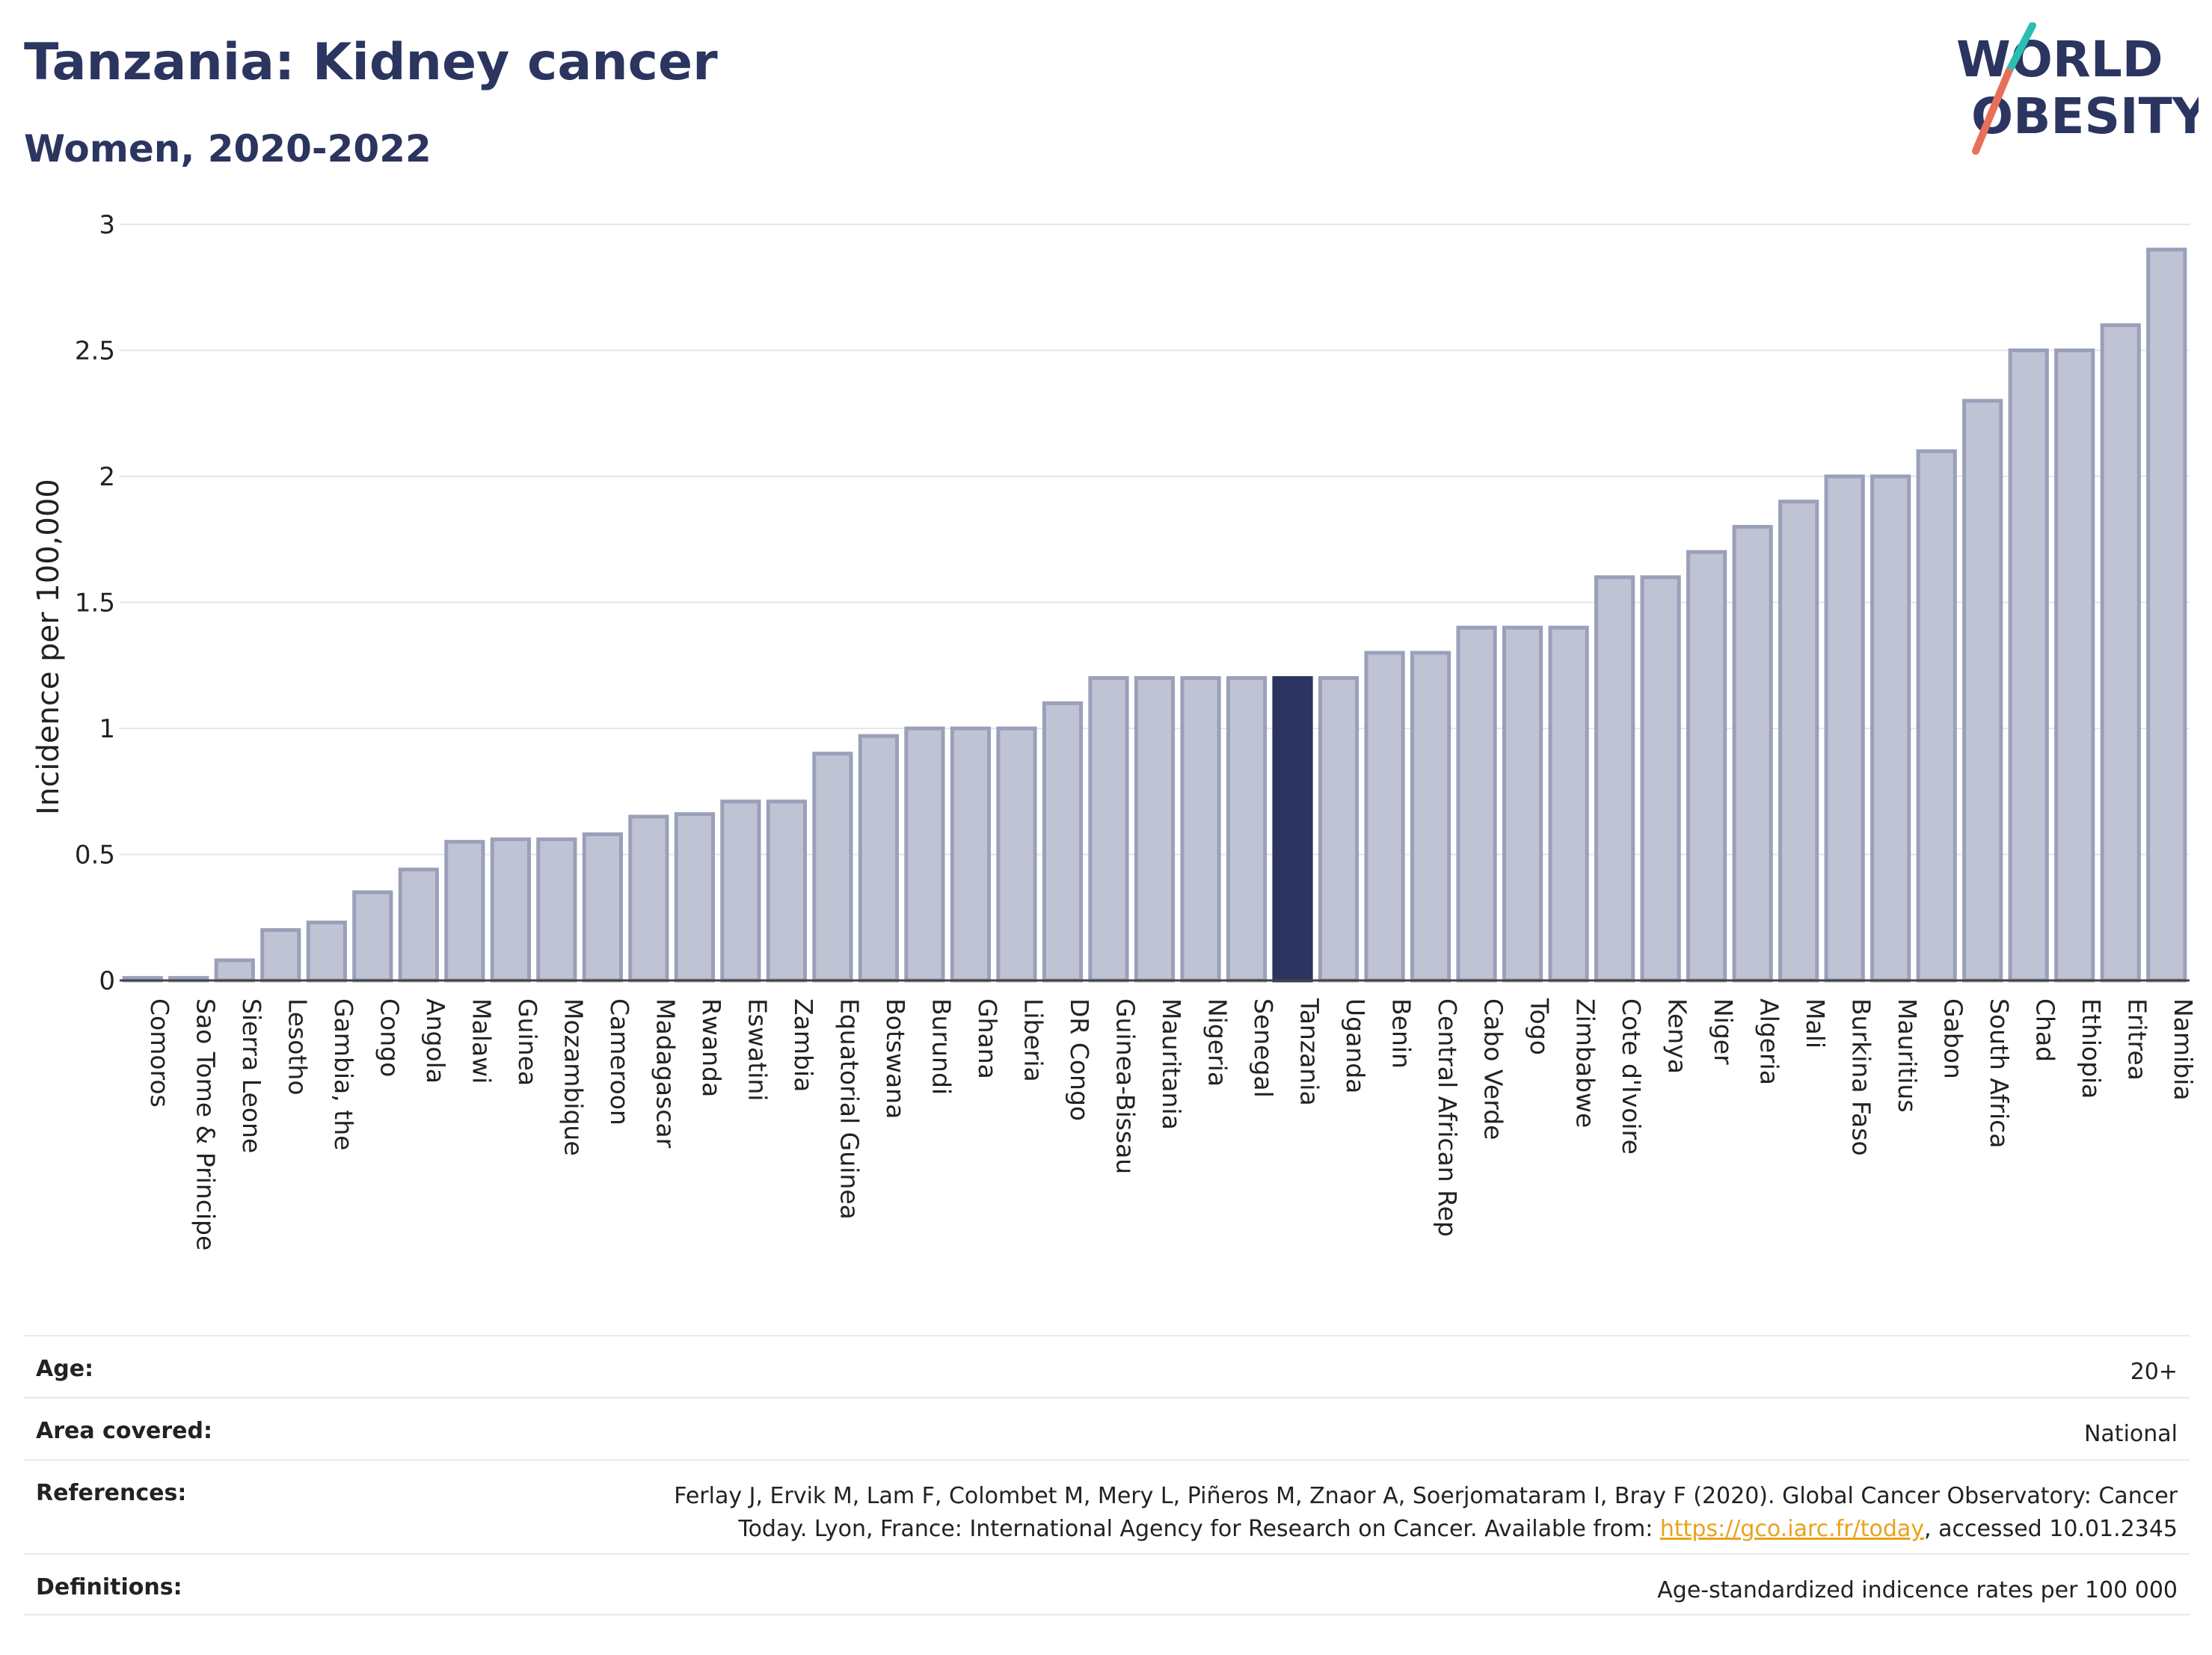 This screenshot has height=1655, width=2212. Describe the element at coordinates (1292, 829) in the screenshot. I see `bar-highlighted` at that location.